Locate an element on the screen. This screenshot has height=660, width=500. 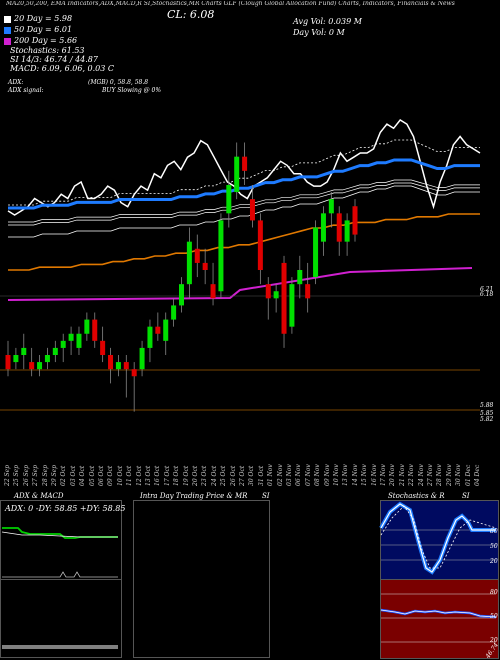
date-tick-label: 27 Nov is located at coordinates (430, 475).